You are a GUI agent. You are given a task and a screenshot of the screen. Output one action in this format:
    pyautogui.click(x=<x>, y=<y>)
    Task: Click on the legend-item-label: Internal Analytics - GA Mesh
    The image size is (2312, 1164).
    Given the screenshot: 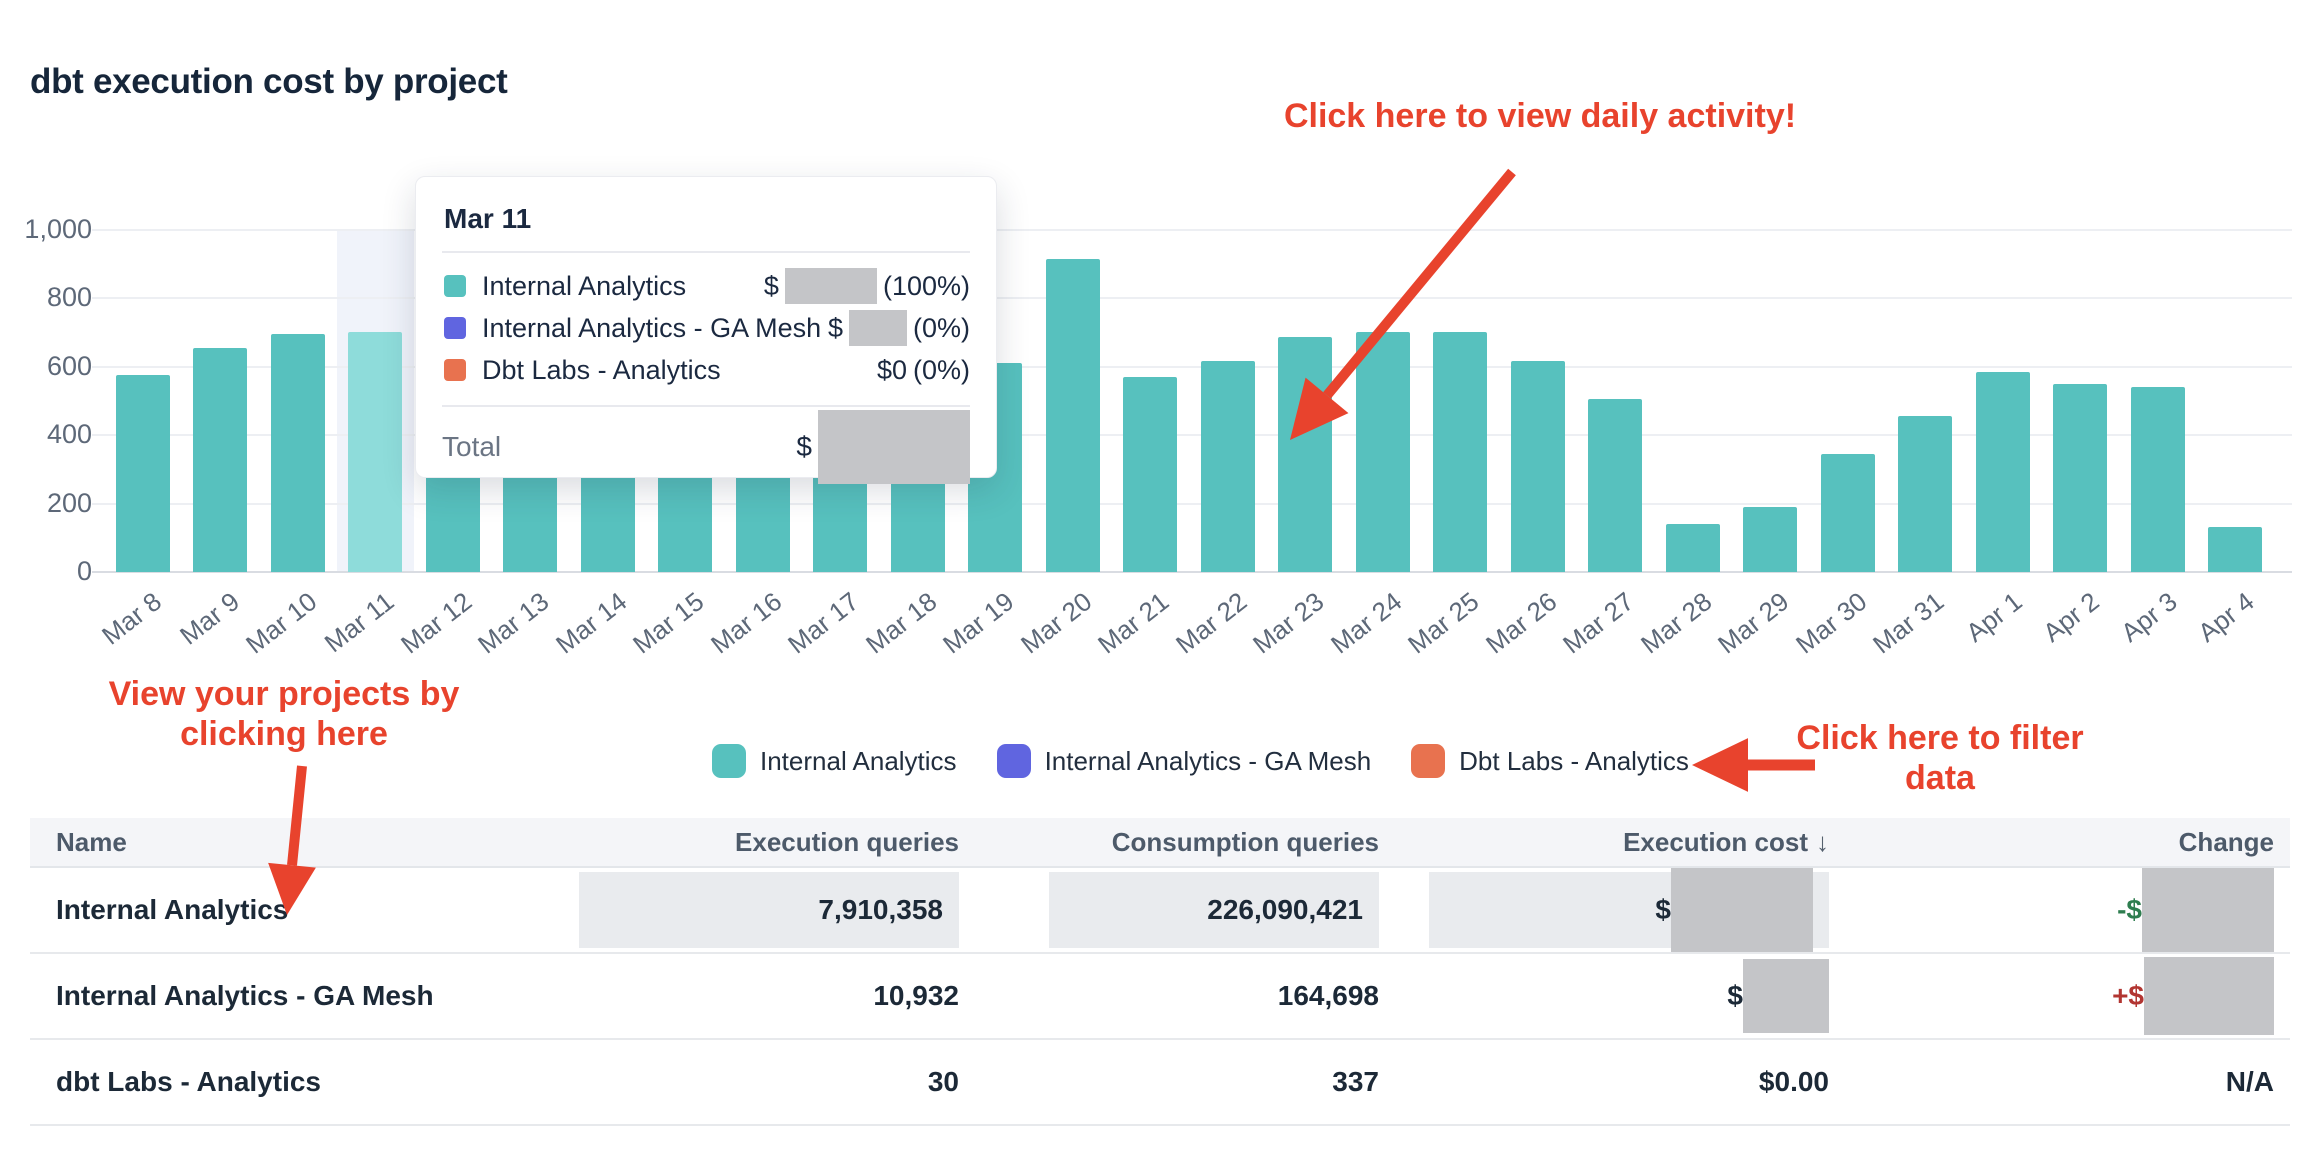 What is the action you would take?
    pyautogui.click(x=1208, y=760)
    